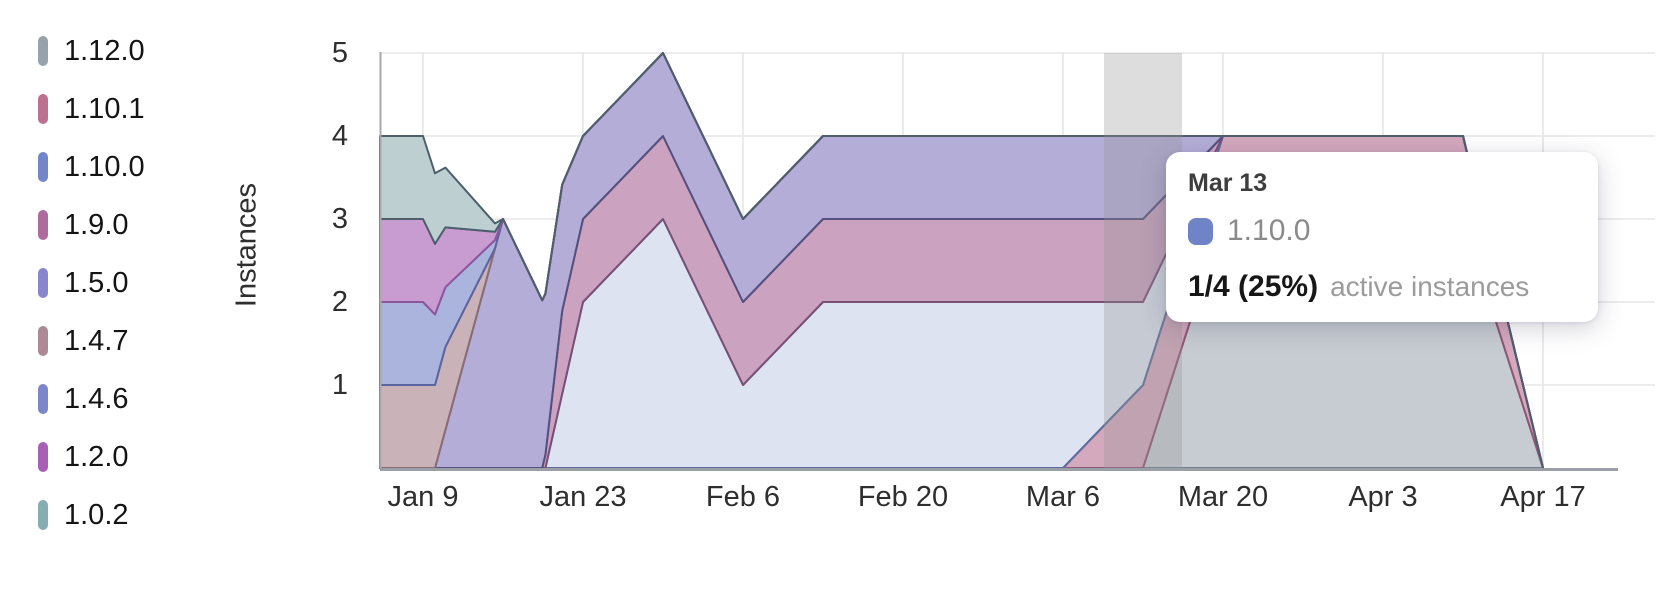  I want to click on y-tick-label: 5, so click(339, 53).